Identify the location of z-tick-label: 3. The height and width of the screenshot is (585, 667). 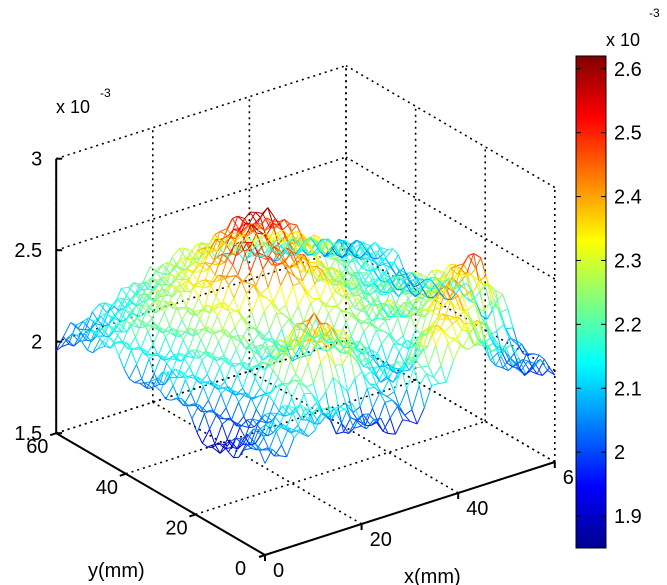
(36, 160).